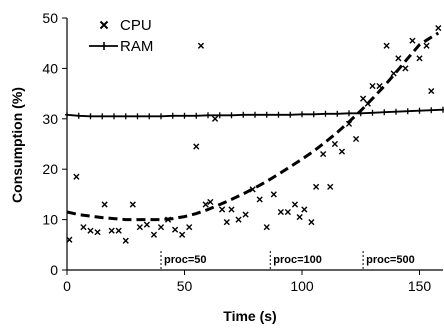 This screenshot has height=330, width=444. What do you see at coordinates (249, 316) in the screenshot?
I see `x-axis-title: Time (s)` at bounding box center [249, 316].